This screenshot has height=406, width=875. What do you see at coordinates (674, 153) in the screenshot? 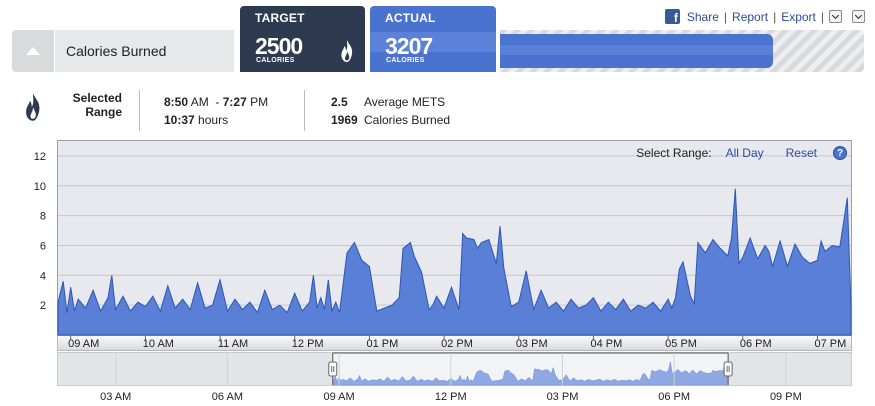
I see `select-range-label: Select Range:` at bounding box center [674, 153].